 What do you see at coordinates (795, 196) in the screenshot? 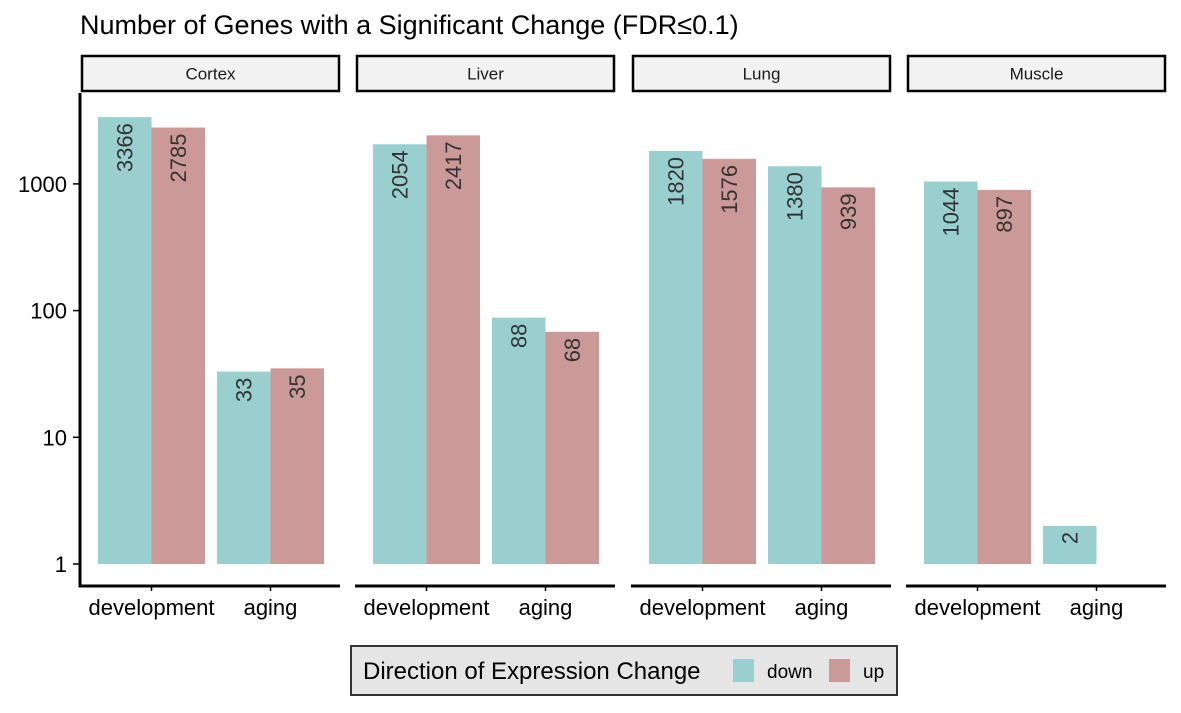
I see `data-label: 1380` at bounding box center [795, 196].